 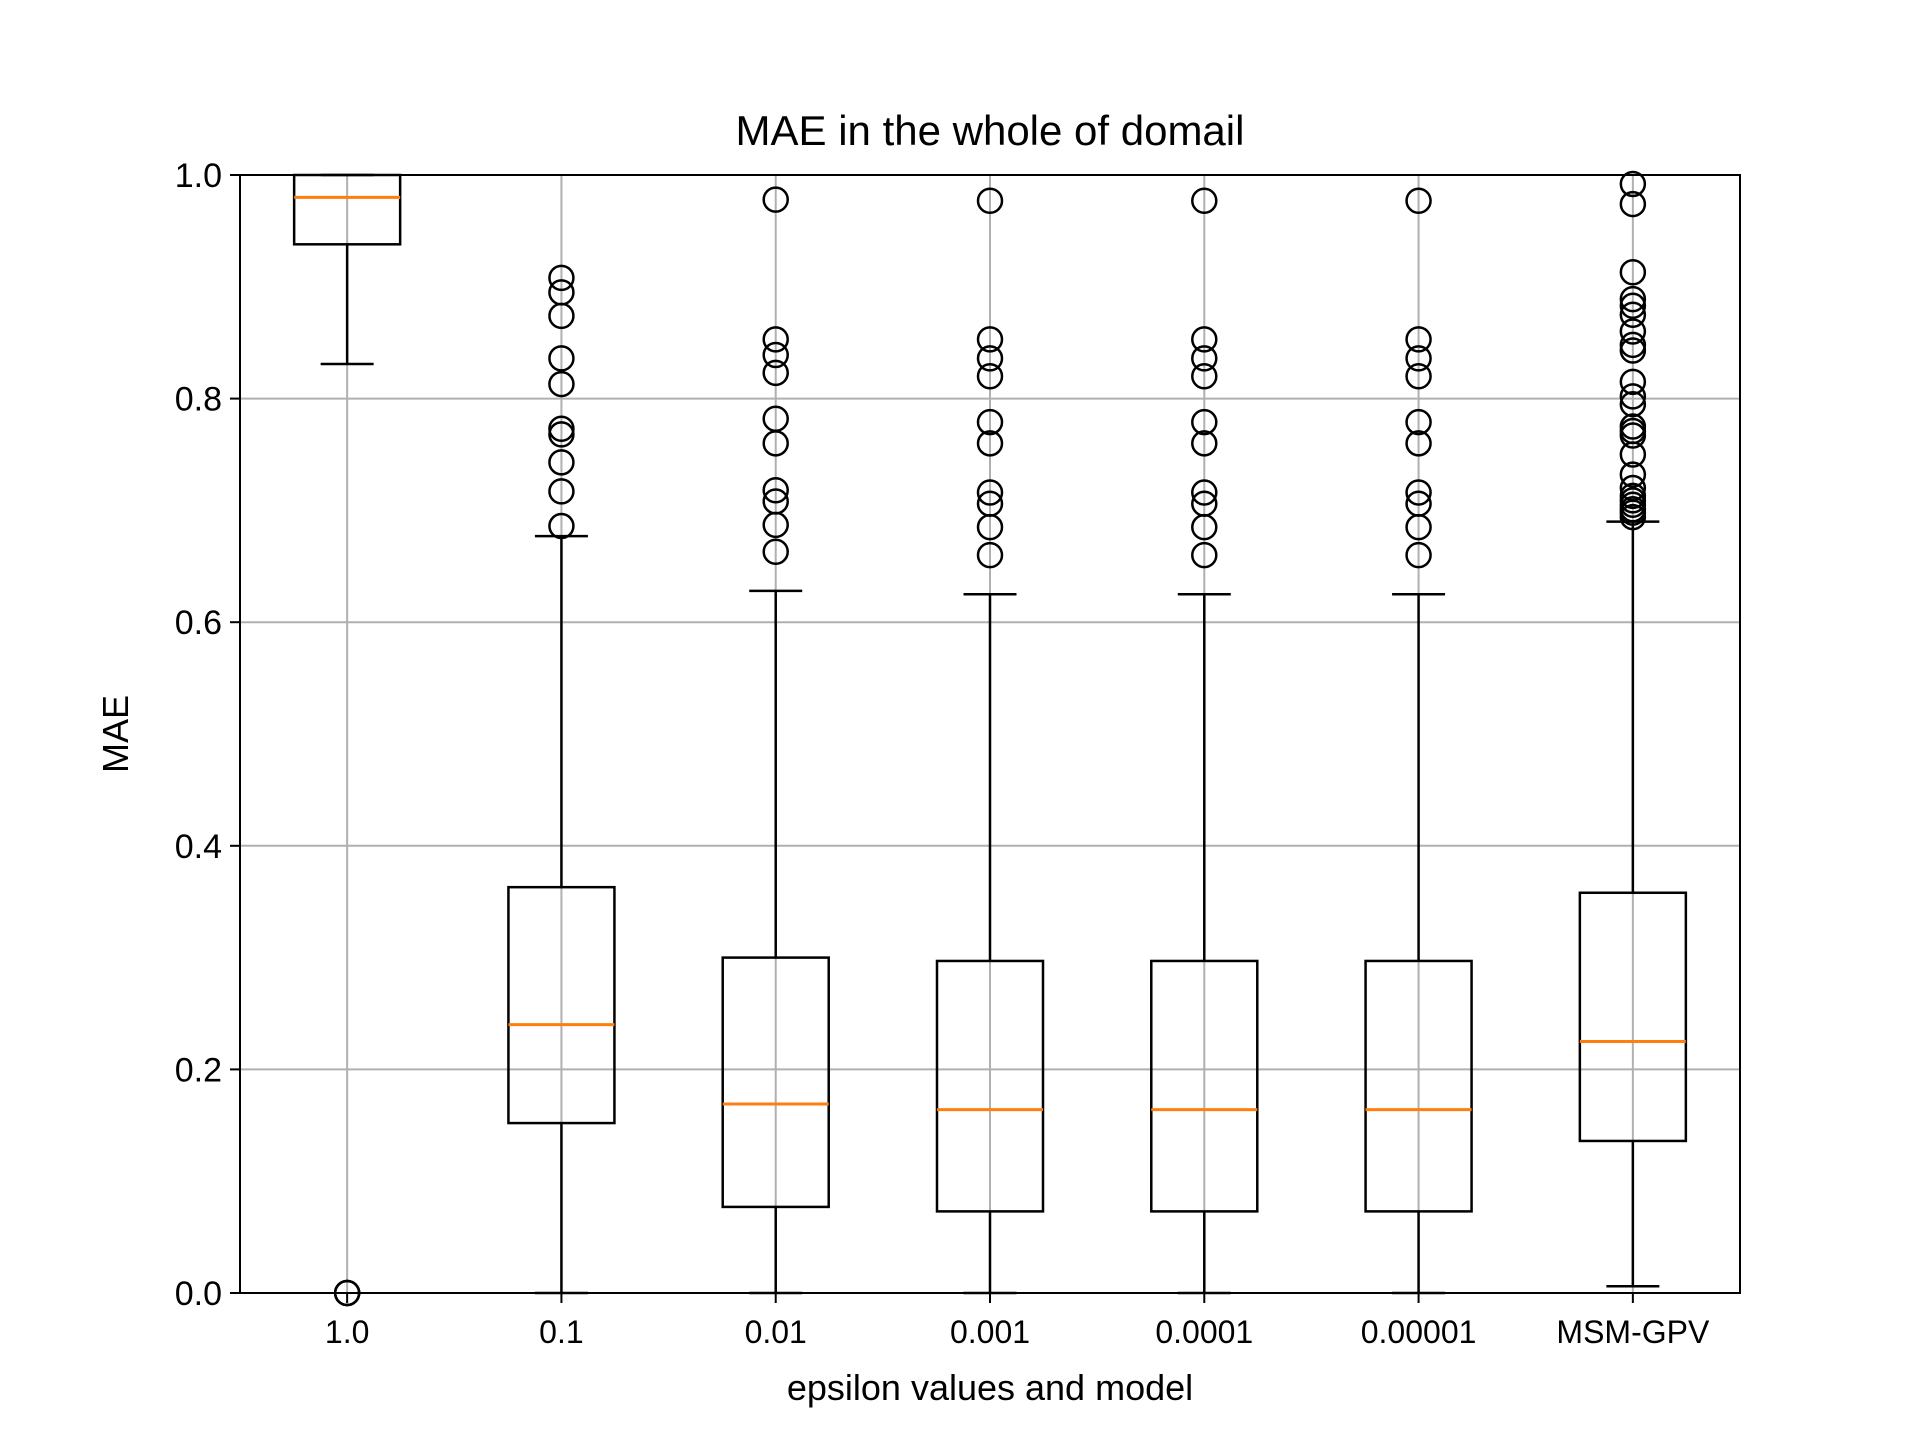 What do you see at coordinates (198, 1294) in the screenshot?
I see `y-tick-label: 0.0` at bounding box center [198, 1294].